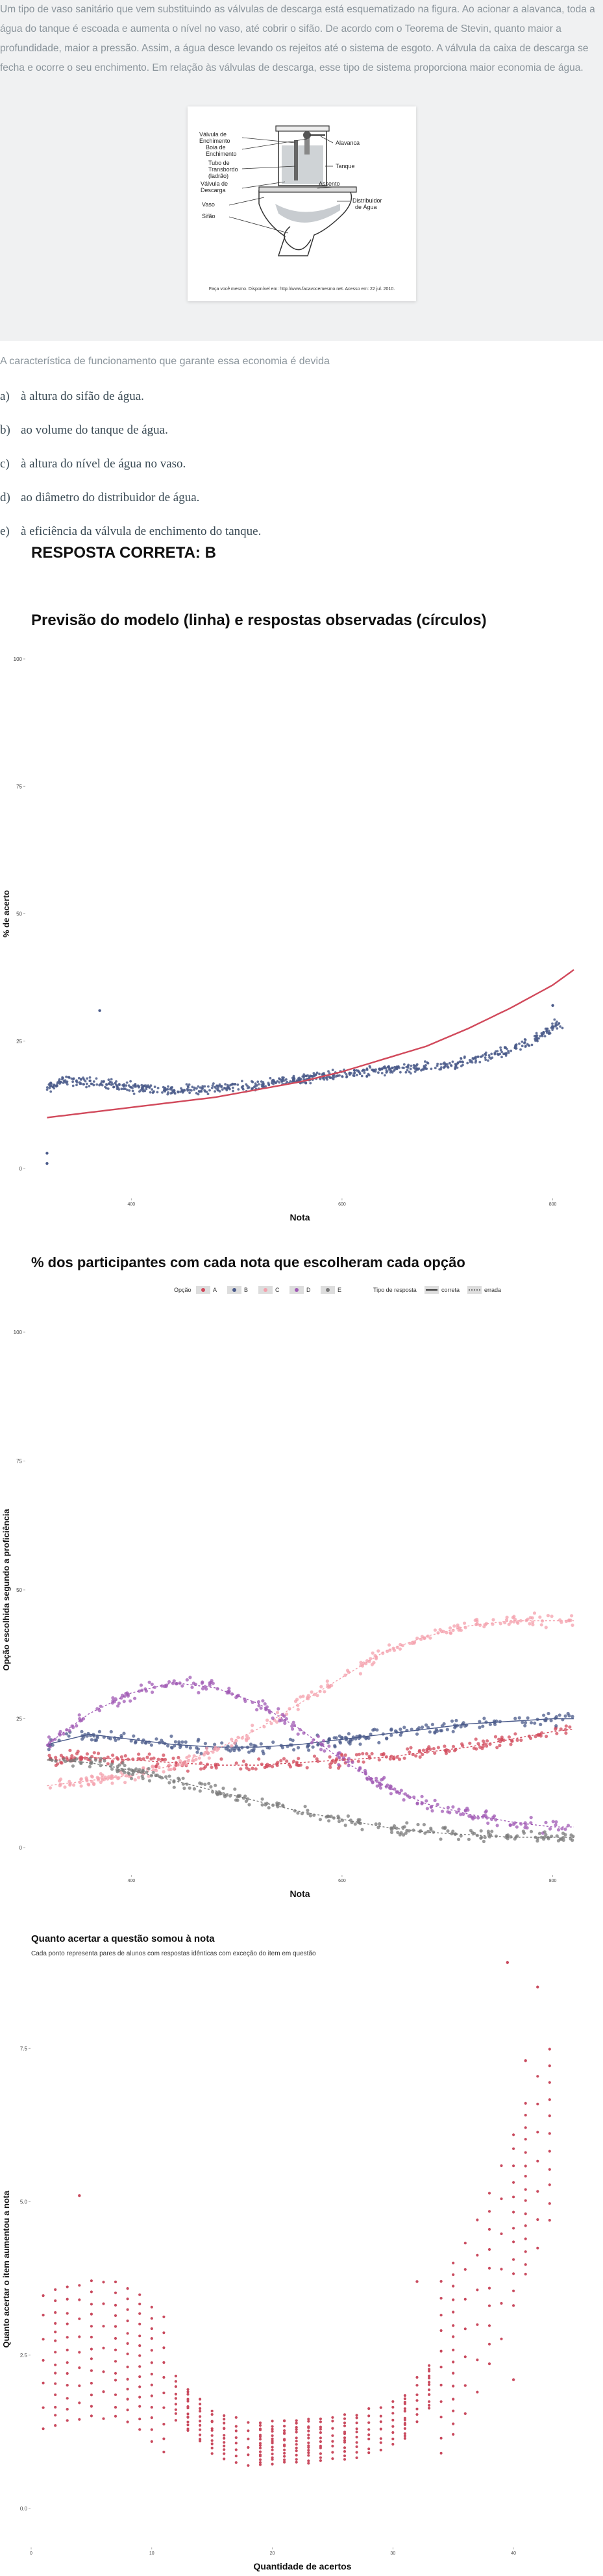 The height and width of the screenshot is (2576, 603). Describe the element at coordinates (272, 2553) in the screenshot. I see `x-tick-label: 20` at that location.